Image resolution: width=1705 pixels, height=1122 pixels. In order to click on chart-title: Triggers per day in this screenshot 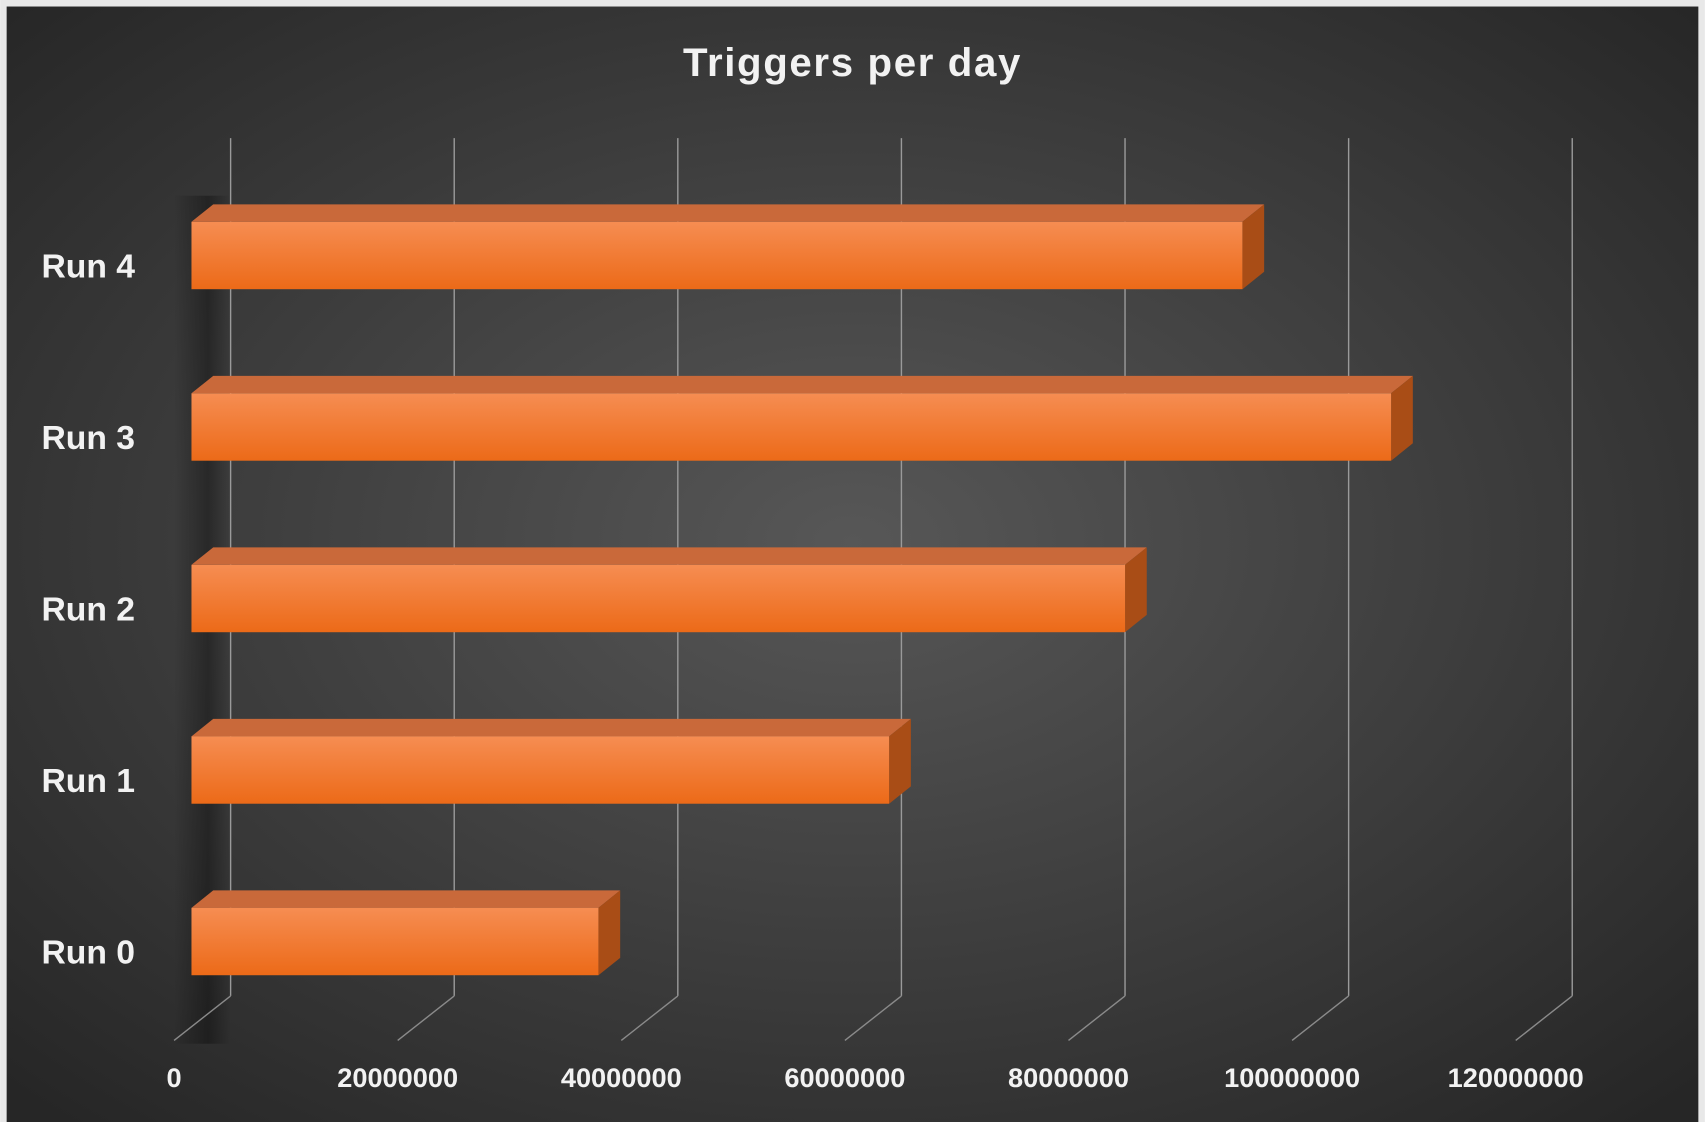, I will do `click(852, 62)`.